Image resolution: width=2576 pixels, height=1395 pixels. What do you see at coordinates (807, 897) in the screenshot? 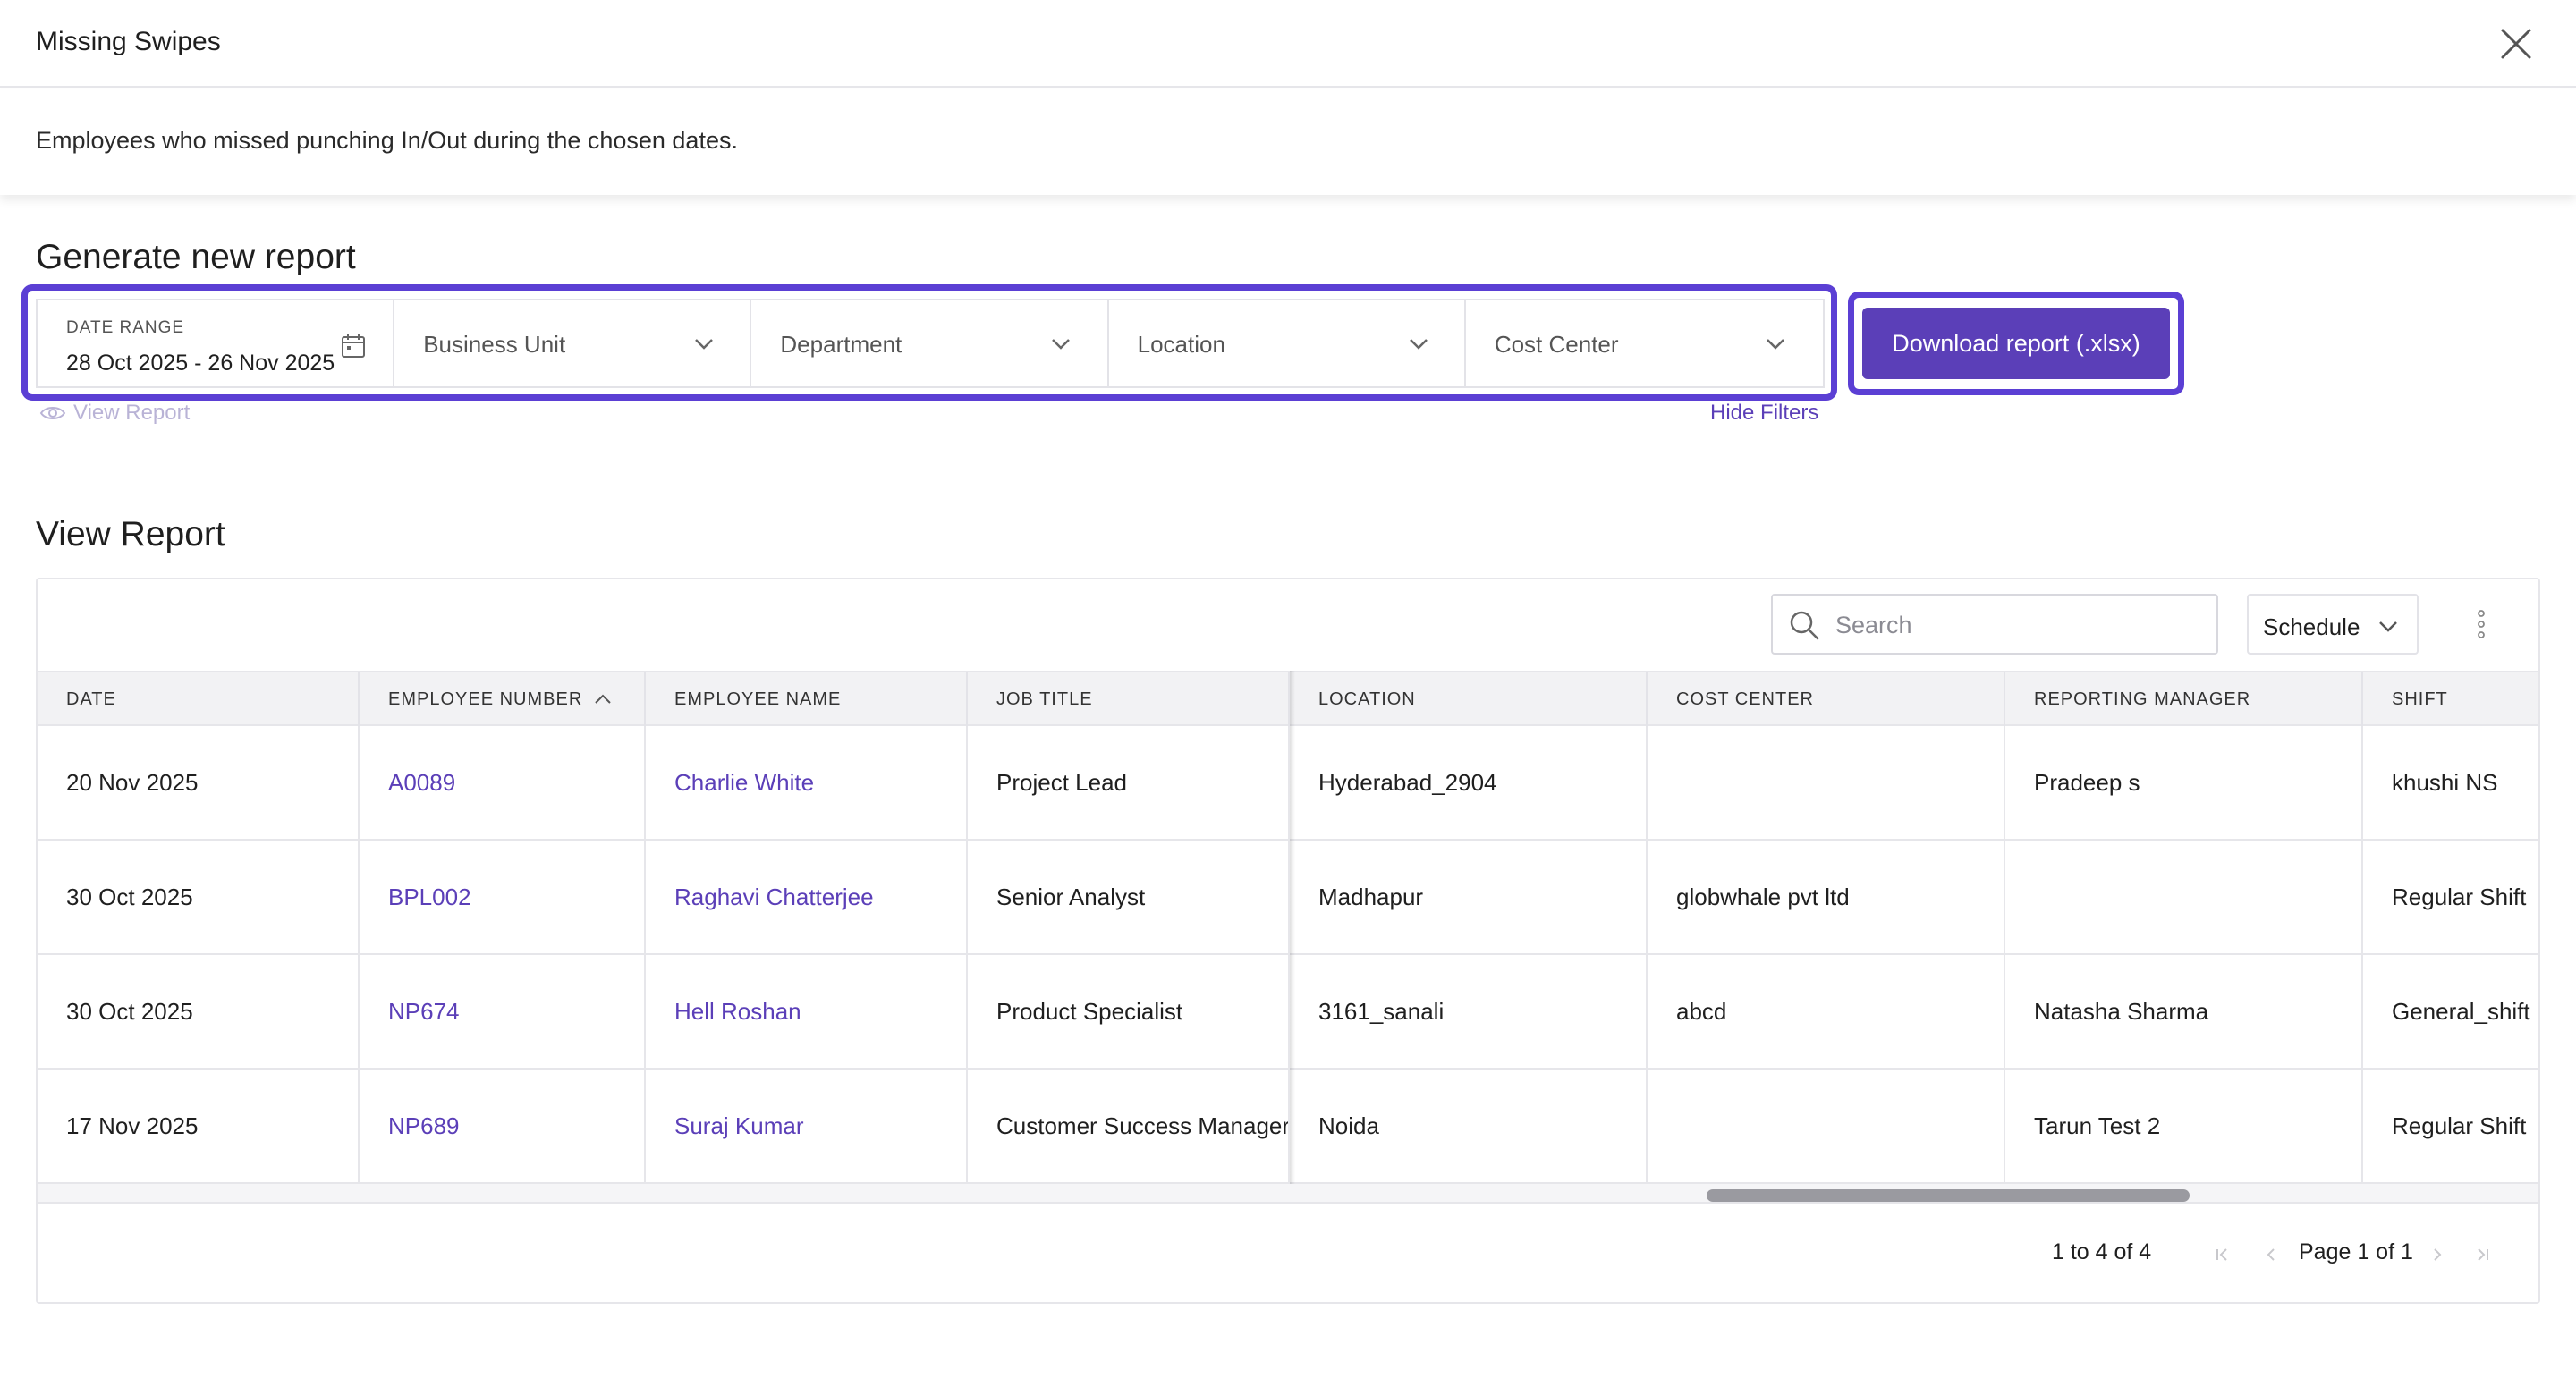
I see `cell-employee-name: Raghavi Chatterjee` at bounding box center [807, 897].